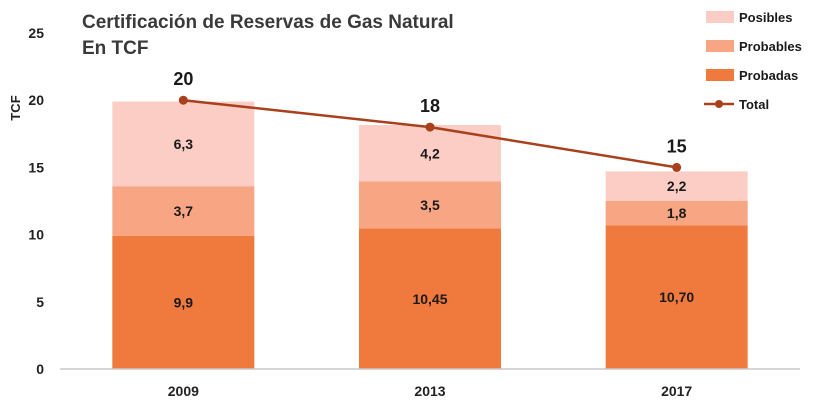  What do you see at coordinates (36, 167) in the screenshot?
I see `y-tick-label: 15` at bounding box center [36, 167].